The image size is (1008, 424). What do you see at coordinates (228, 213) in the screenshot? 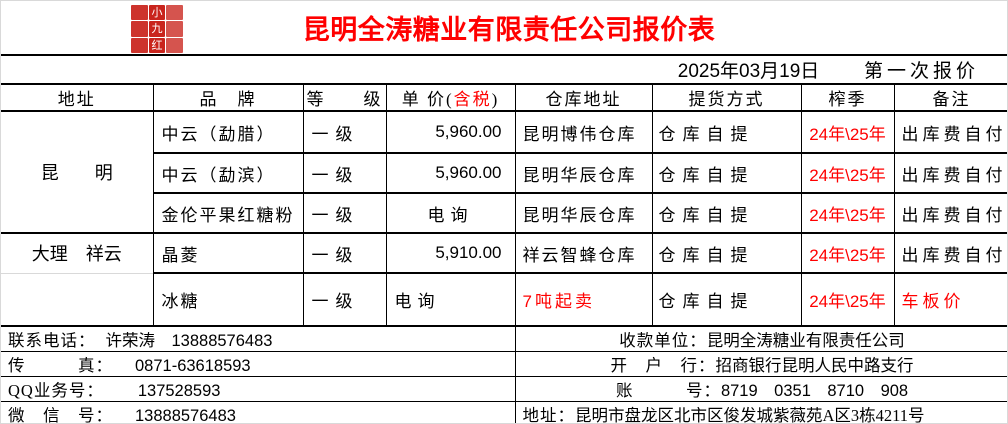
I see `brand-cell: 金伦平果红糖粉` at bounding box center [228, 213].